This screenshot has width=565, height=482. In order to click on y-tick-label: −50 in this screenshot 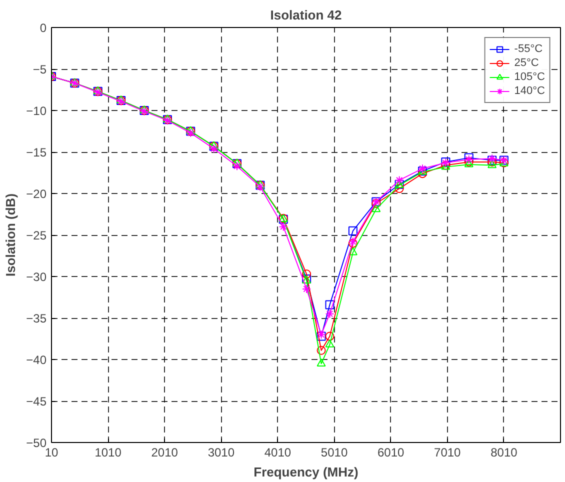, I will do `click(36, 443)`.